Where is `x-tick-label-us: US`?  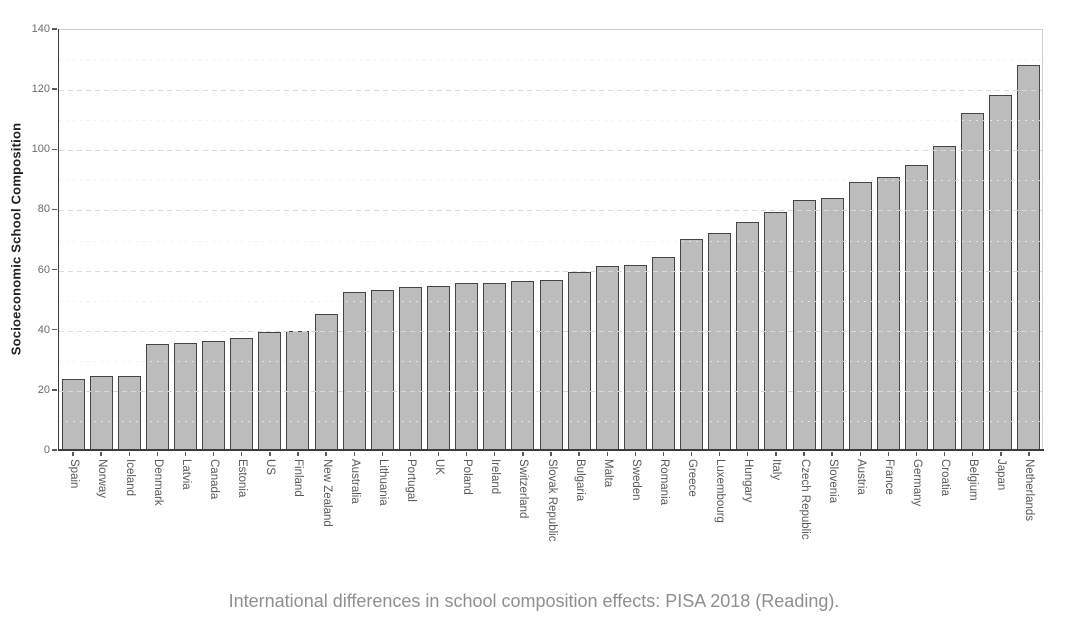
x-tick-label-us: US is located at coordinates (270, 467).